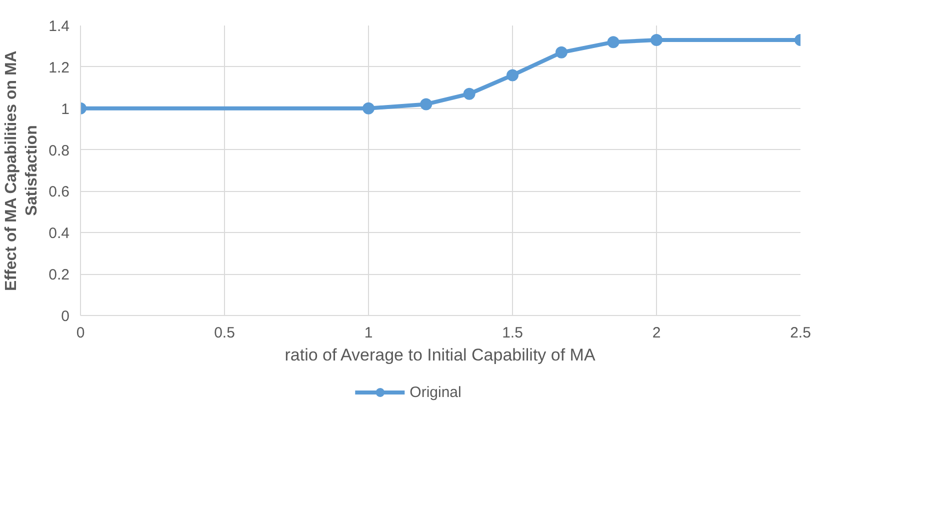 Image resolution: width=928 pixels, height=509 pixels. I want to click on y-tick-label: 0.8, so click(59, 151).